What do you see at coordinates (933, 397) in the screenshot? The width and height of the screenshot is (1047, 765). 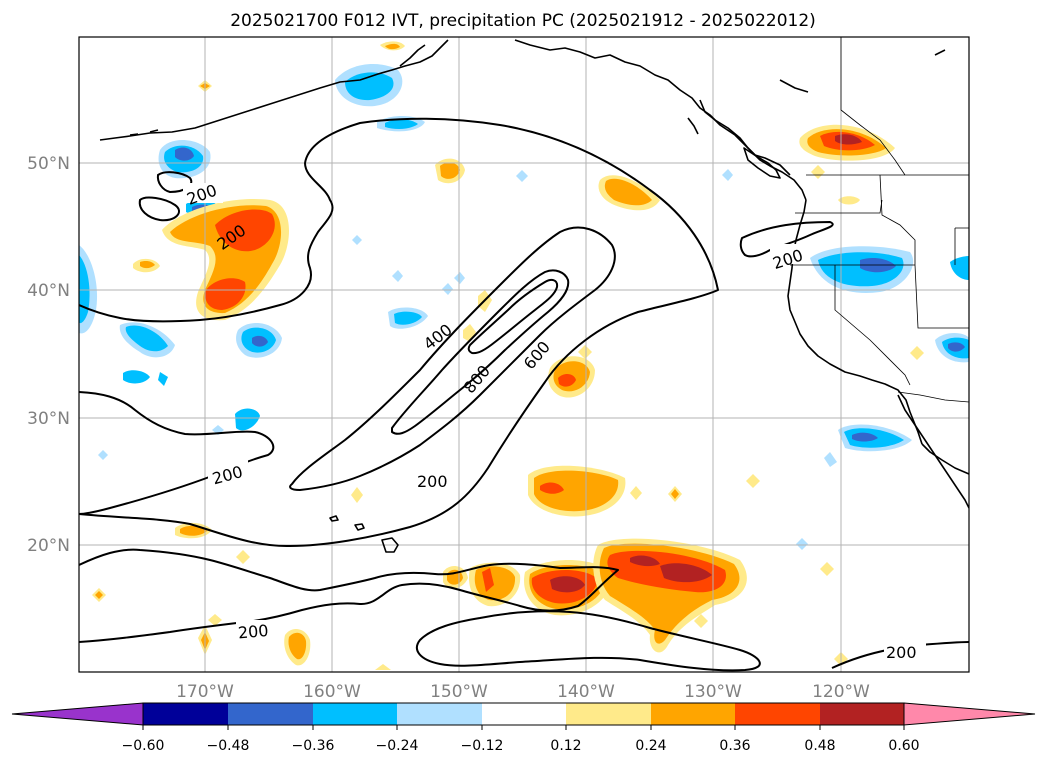 I see `us-mexico-border` at bounding box center [933, 397].